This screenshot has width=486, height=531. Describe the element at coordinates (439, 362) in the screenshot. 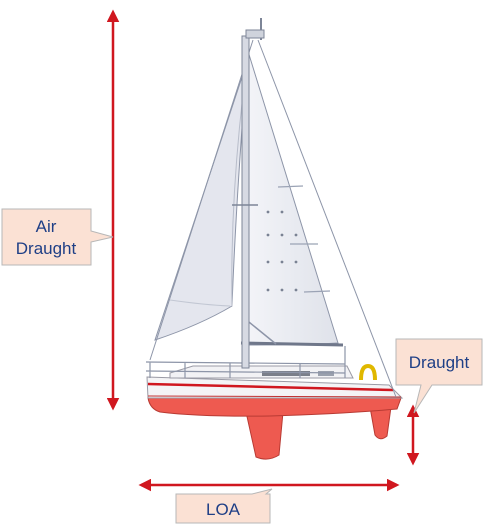

I see `draught-label: Draught` at that location.